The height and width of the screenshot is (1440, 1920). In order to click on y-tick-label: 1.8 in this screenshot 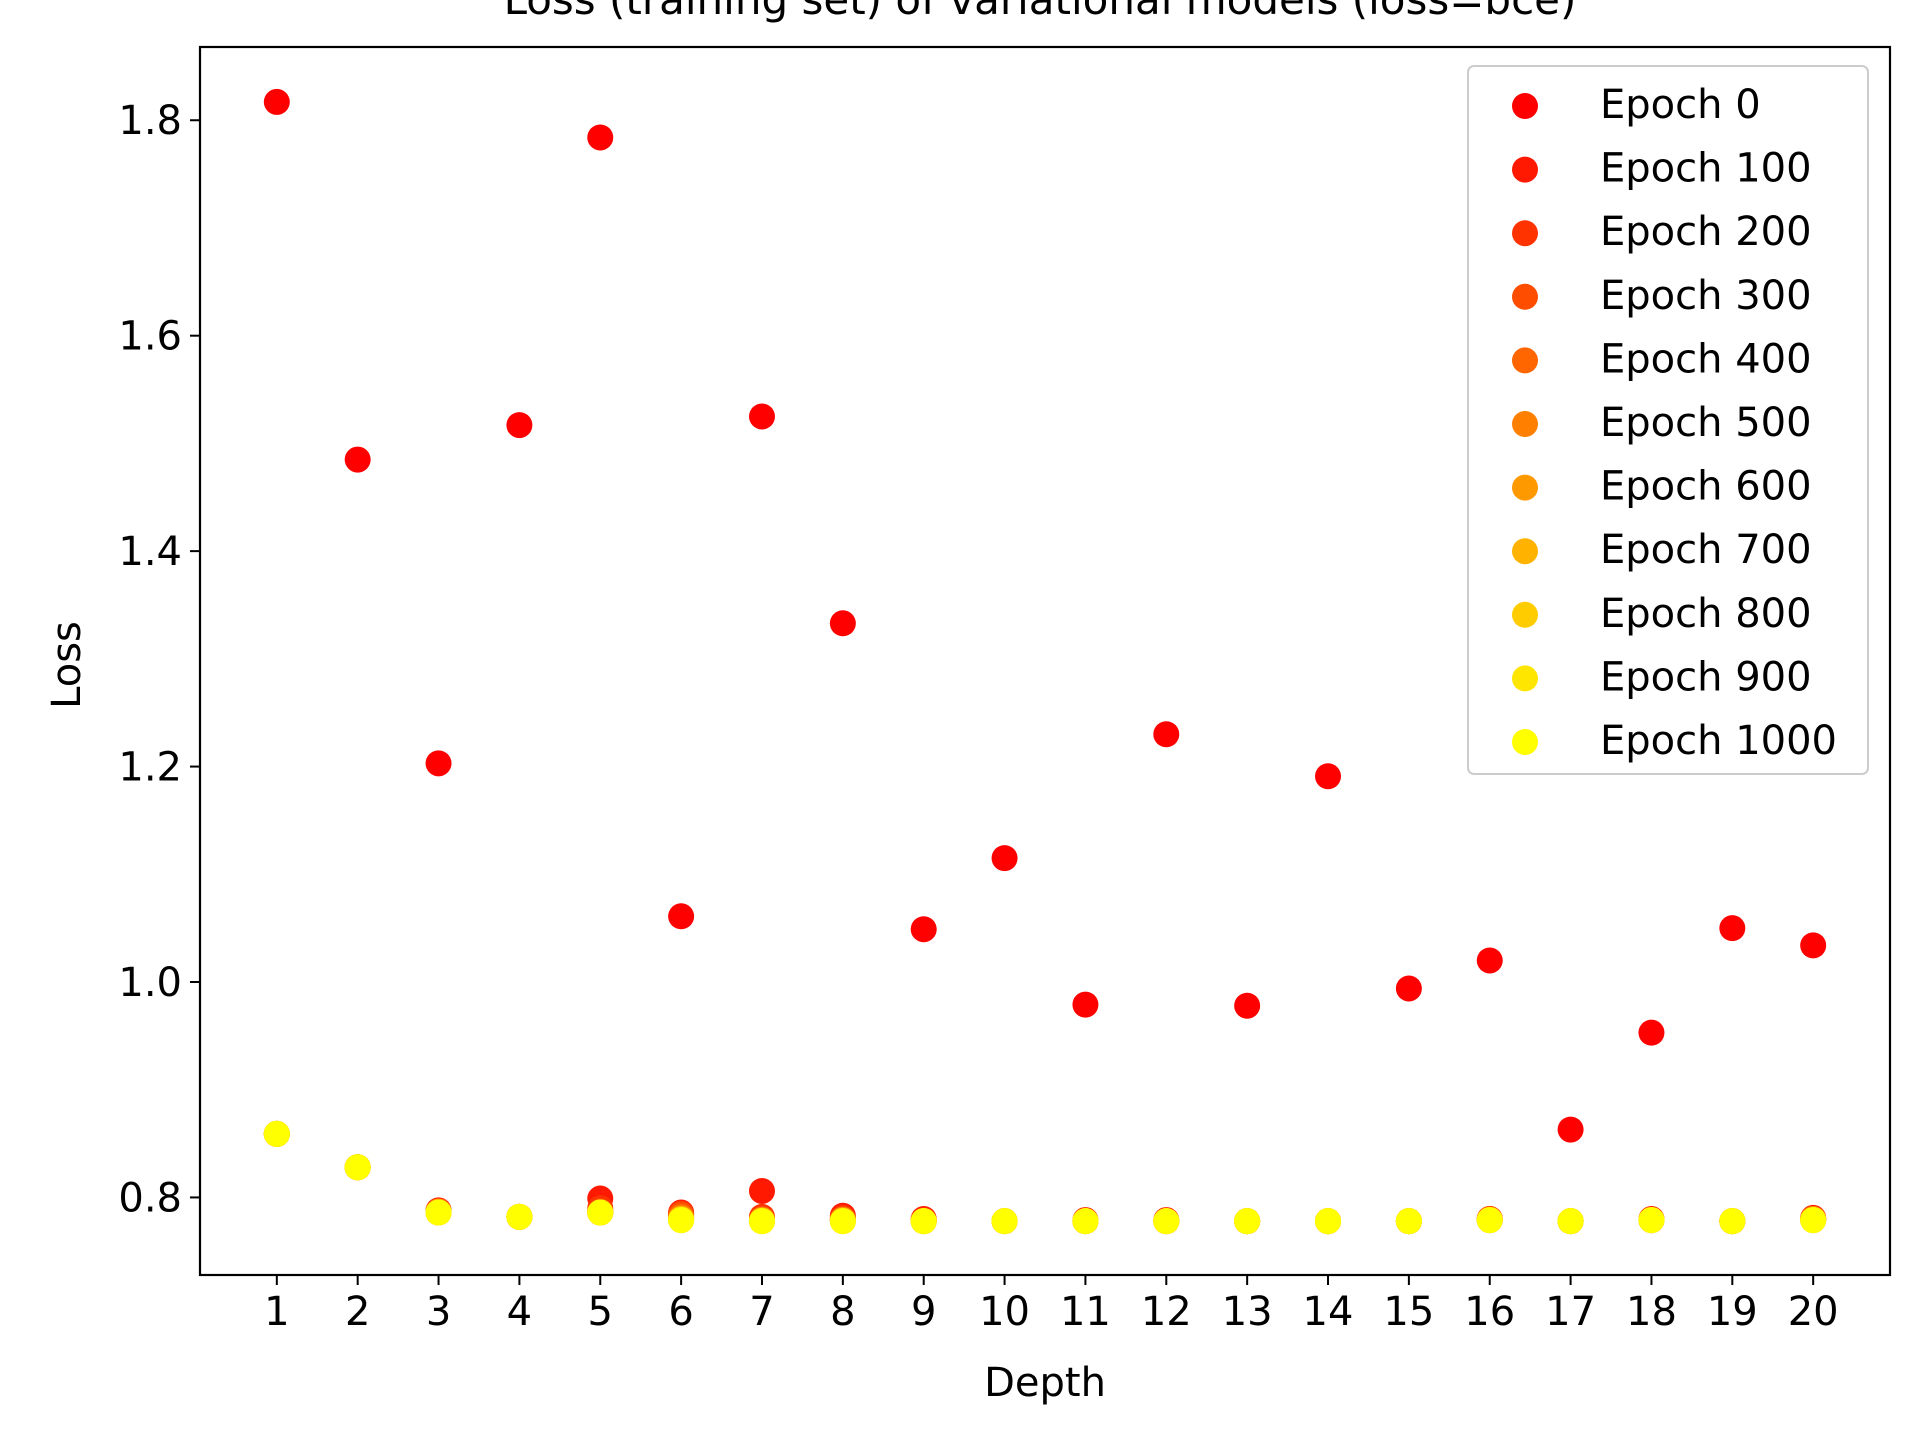, I will do `click(150, 121)`.